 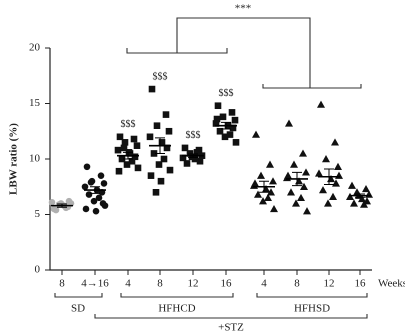 What do you see at coordinates (231, 326) in the screenshot?
I see `treatment-label: +STZ` at bounding box center [231, 326].